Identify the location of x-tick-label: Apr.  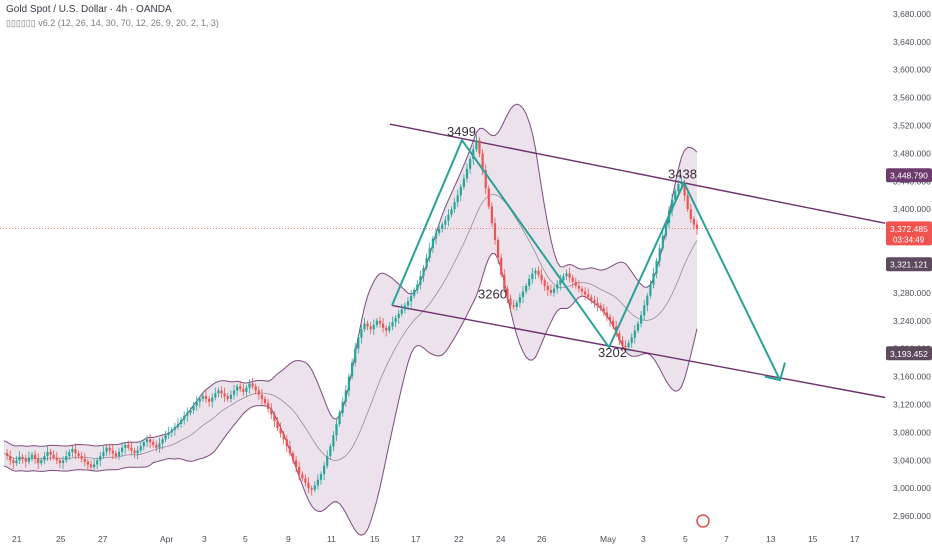
(166, 539).